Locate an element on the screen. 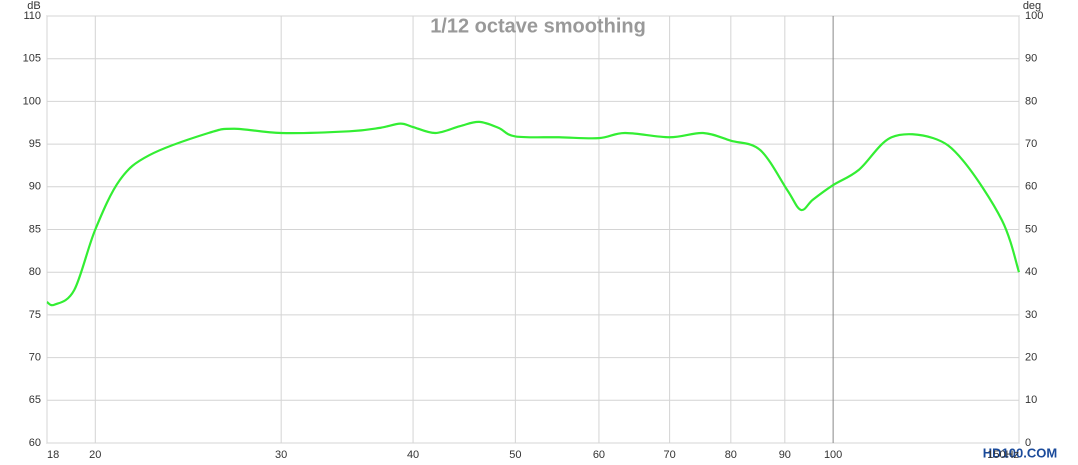  y-tick-label: 90 is located at coordinates (35, 187).